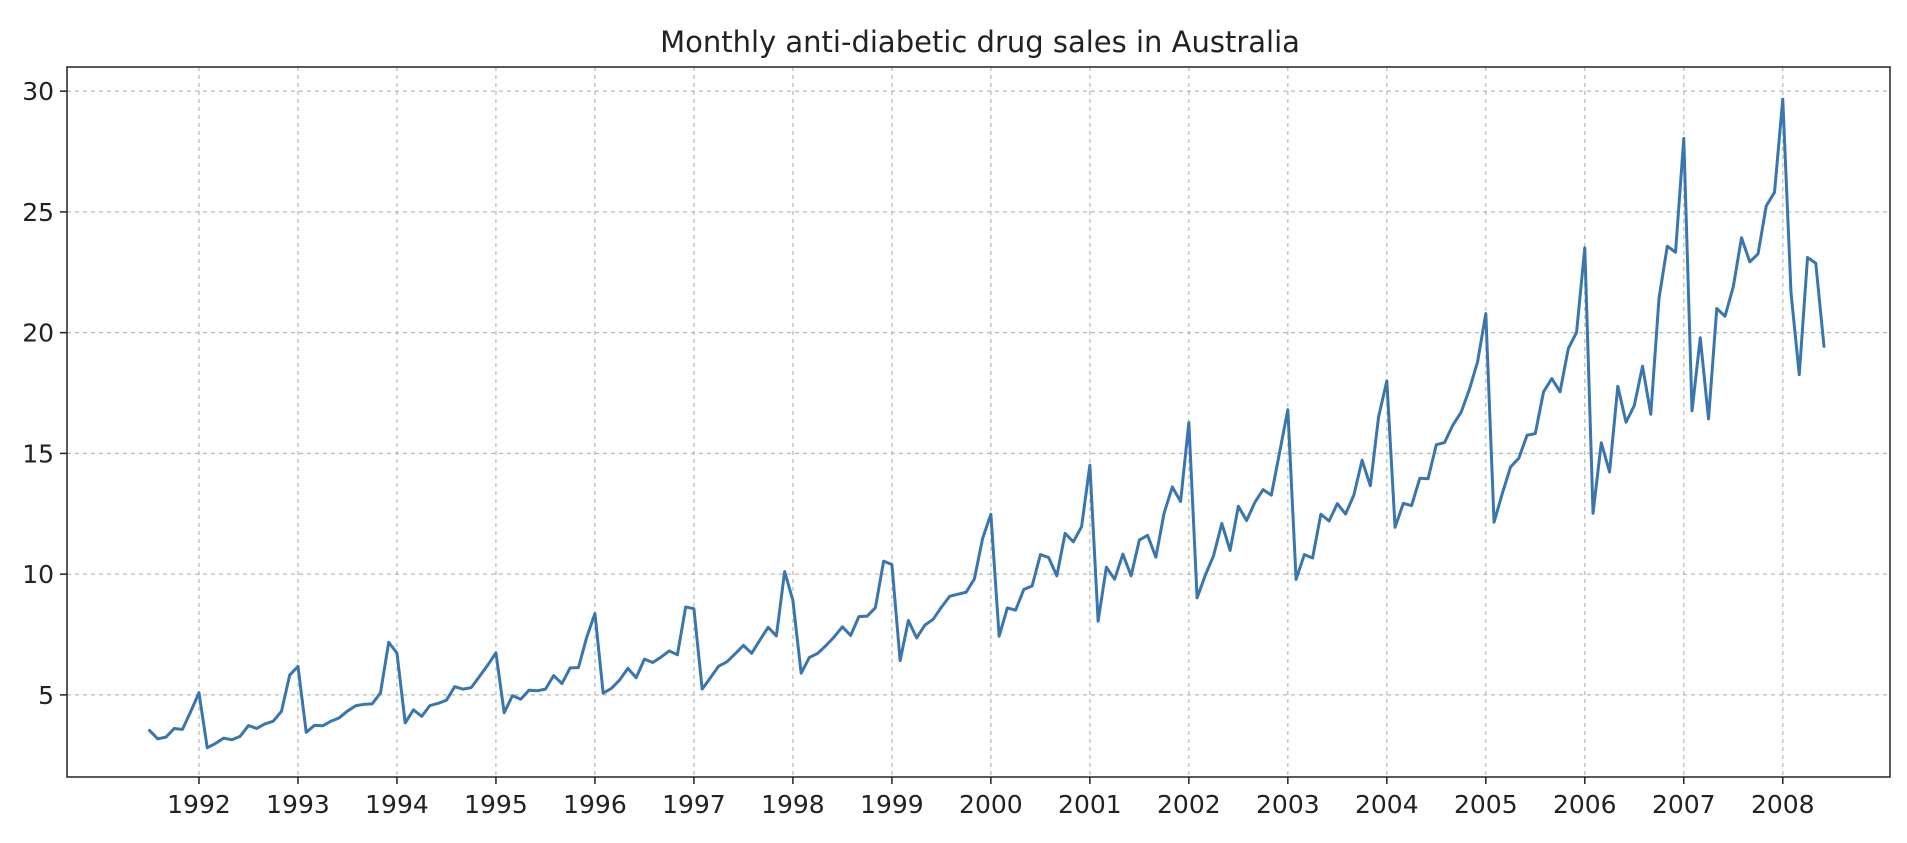  I want to click on x-tick-label: 2001, so click(1090, 804).